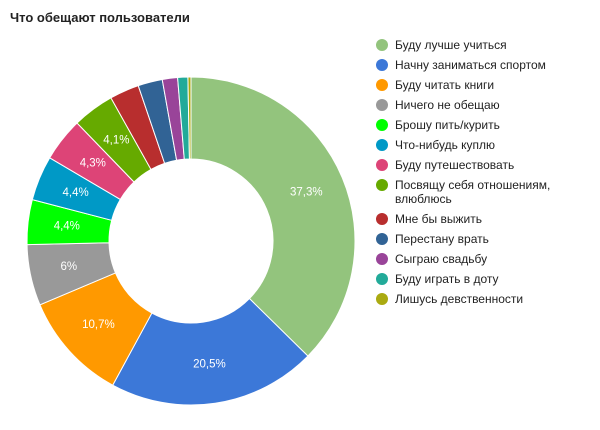  Describe the element at coordinates (209, 365) in the screenshot. I see `slice-value-label: 20,5%` at that location.